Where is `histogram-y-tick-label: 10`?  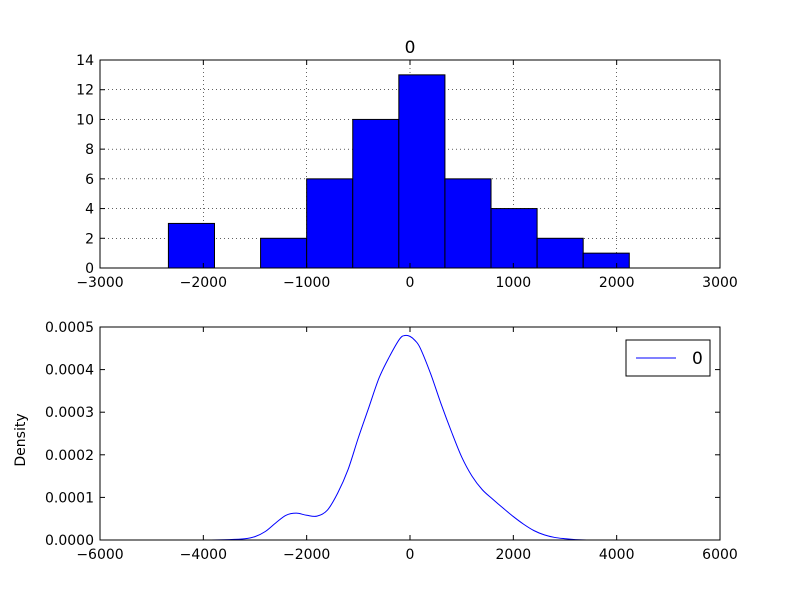
histogram-y-tick-label: 10 is located at coordinates (85, 120).